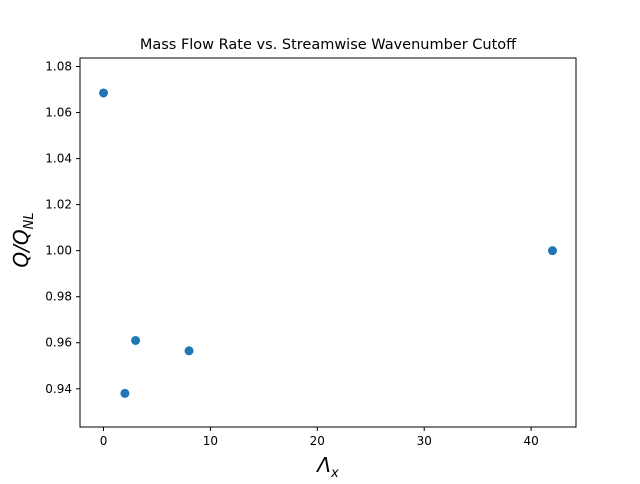 Image resolution: width=640 pixels, height=484 pixels. I want to click on x-tick-label: 20, so click(317, 441).